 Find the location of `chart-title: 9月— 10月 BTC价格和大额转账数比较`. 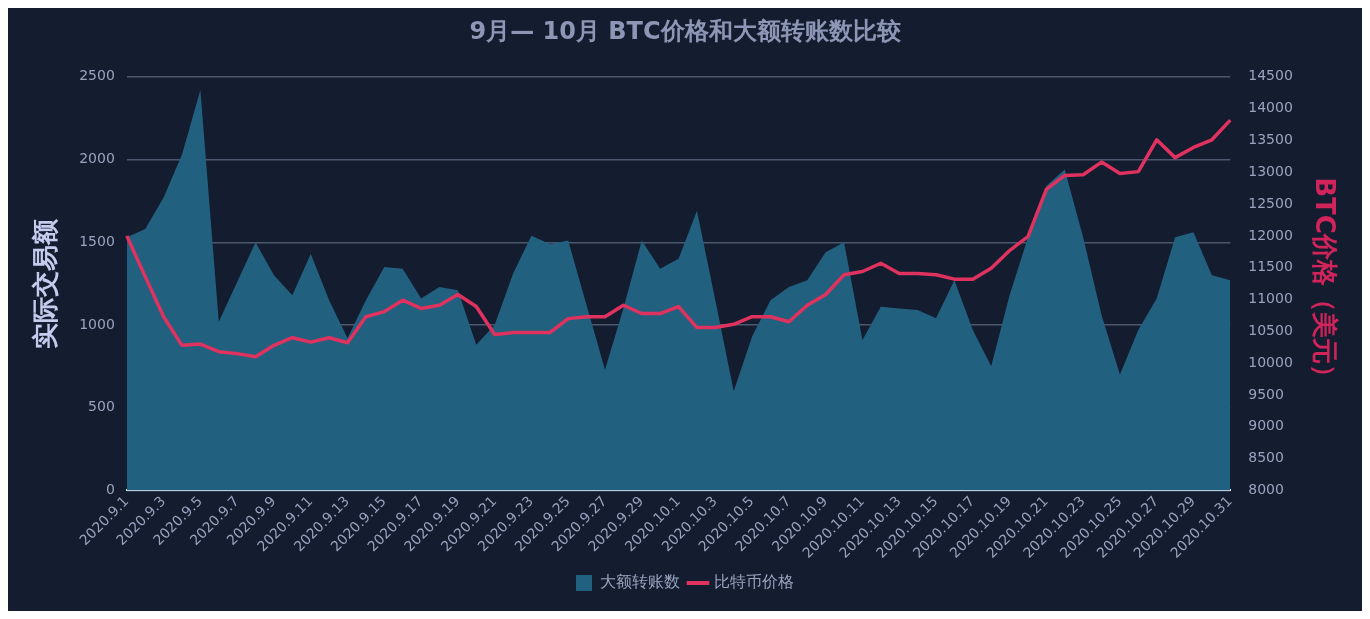

chart-title: 9月— 10月 BTC价格和大额转账数比较 is located at coordinates (685, 30).